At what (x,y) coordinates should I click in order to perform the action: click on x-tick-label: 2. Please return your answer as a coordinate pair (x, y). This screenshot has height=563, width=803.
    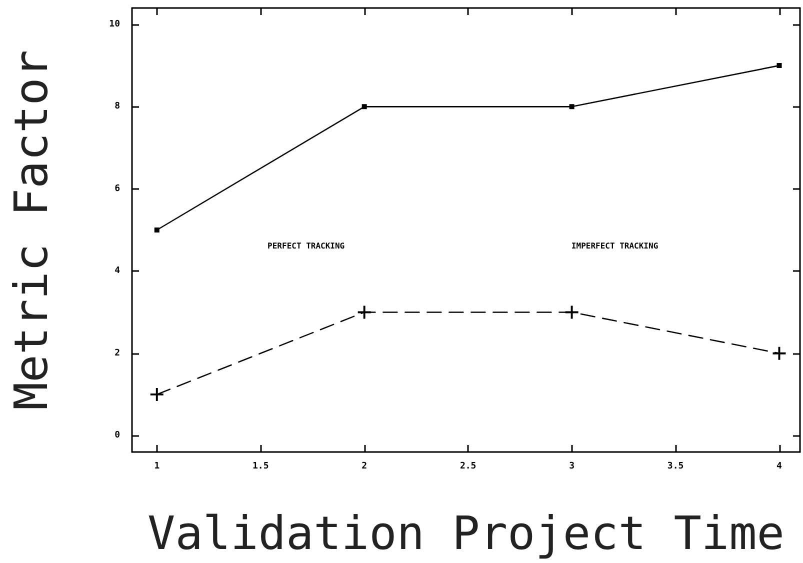
    Looking at the image, I should click on (365, 467).